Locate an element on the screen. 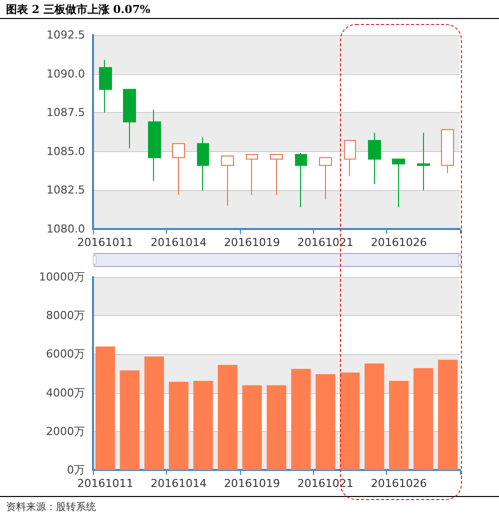  chart-title: 图表 2 三板做市上涨 0.07% is located at coordinates (78, 9).